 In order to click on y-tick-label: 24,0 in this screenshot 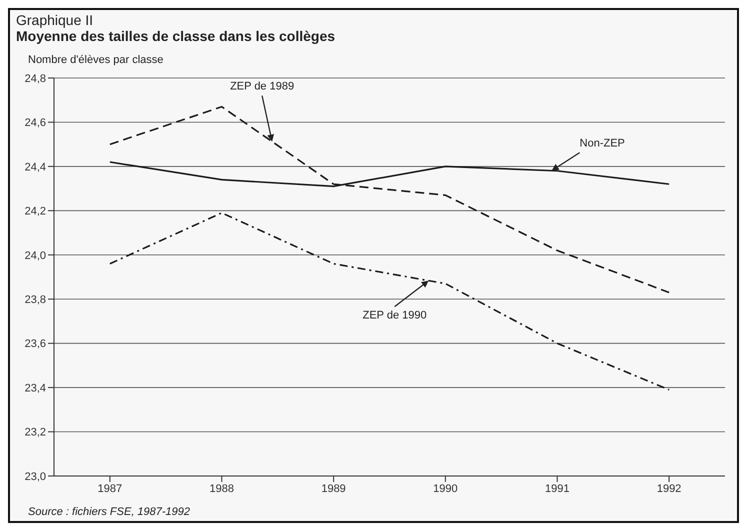, I will do `click(35, 256)`.